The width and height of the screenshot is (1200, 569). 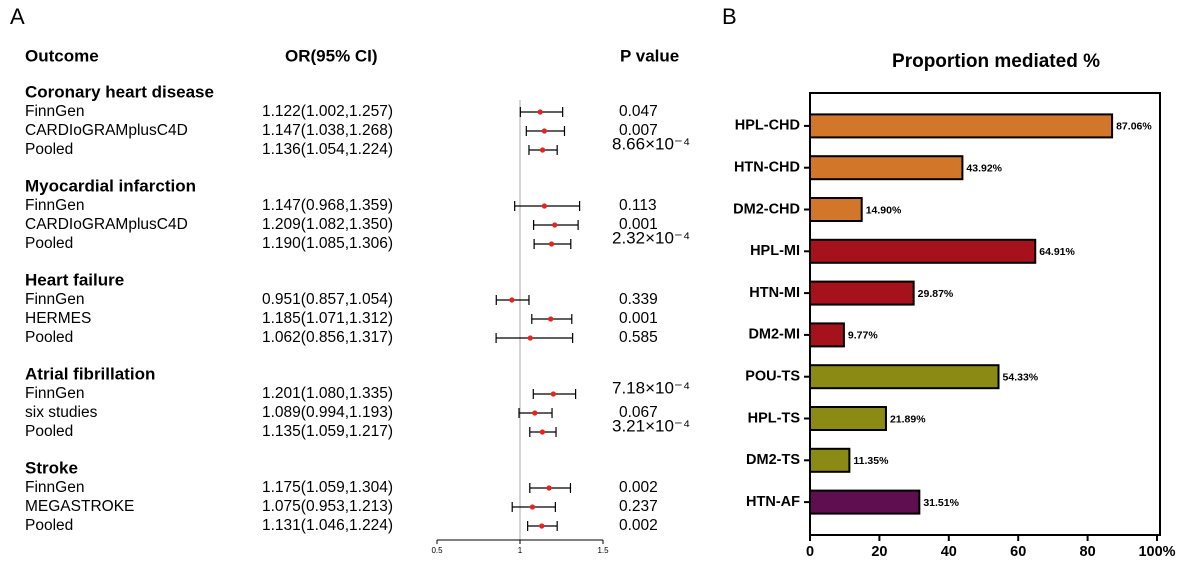 What do you see at coordinates (638, 130) in the screenshot?
I see `p-value: 0.007` at bounding box center [638, 130].